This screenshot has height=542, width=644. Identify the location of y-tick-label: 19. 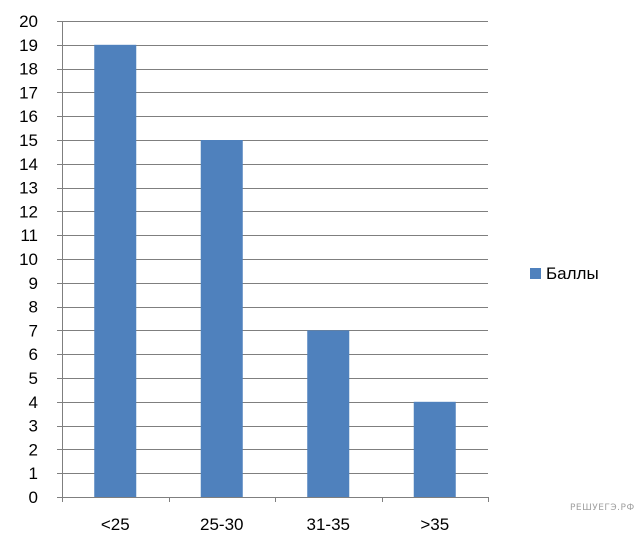
(28, 45).